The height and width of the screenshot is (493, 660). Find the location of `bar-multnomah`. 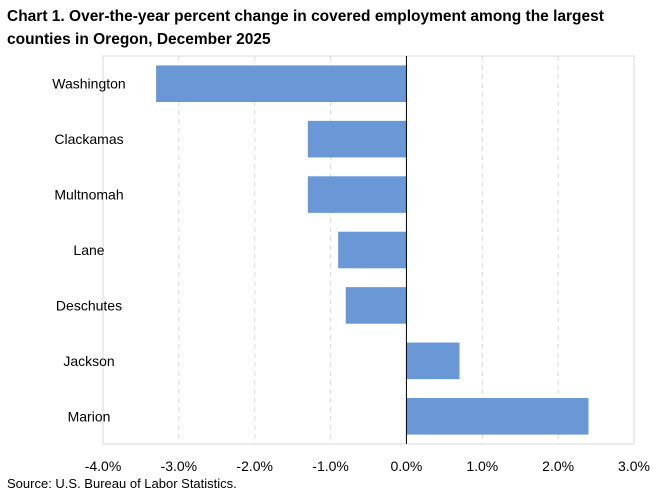

bar-multnomah is located at coordinates (357, 194).